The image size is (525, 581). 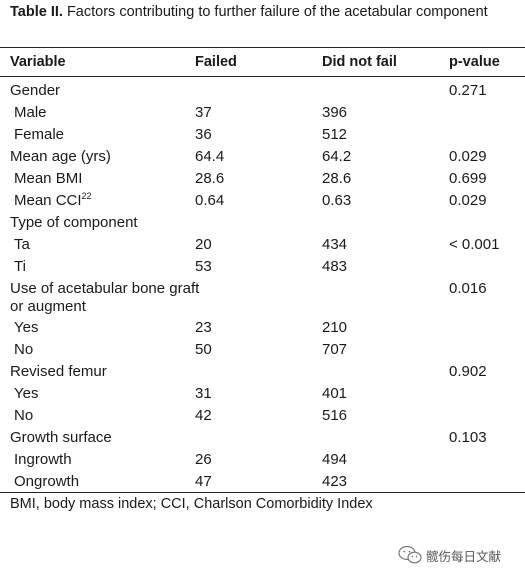 I want to click on cell-did-not-fail: 396, so click(x=335, y=112).